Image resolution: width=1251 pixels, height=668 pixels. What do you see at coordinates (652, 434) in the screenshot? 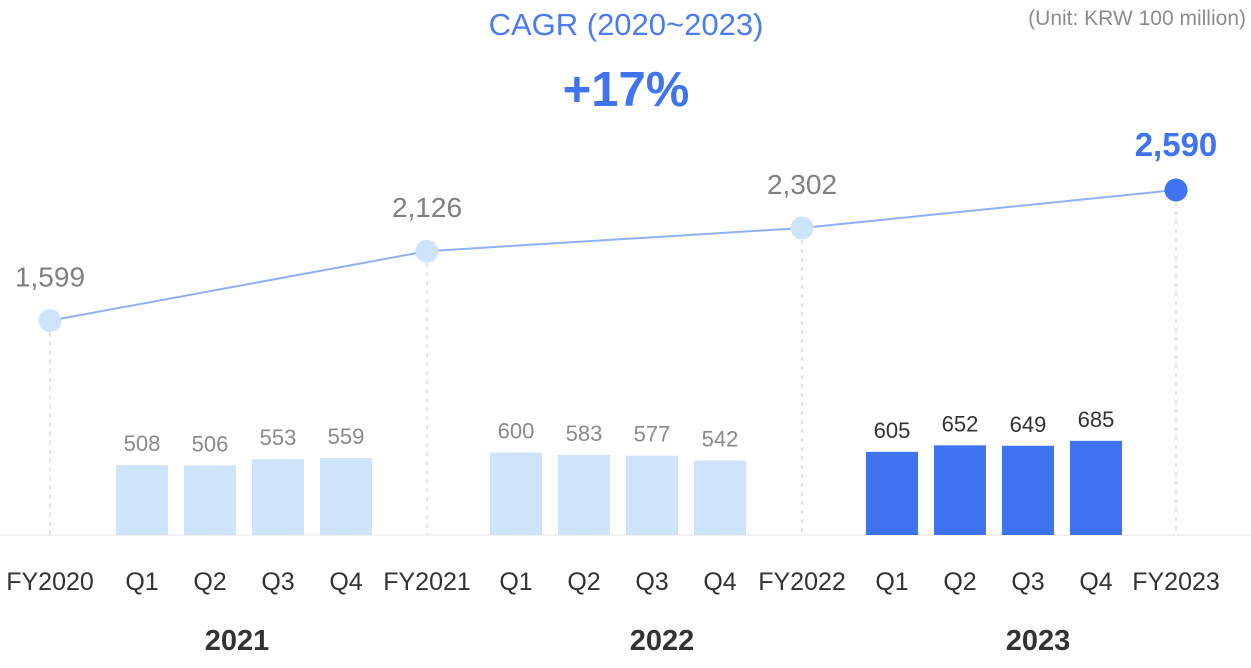
I see `bar-value-label-2022-q3: 577` at bounding box center [652, 434].